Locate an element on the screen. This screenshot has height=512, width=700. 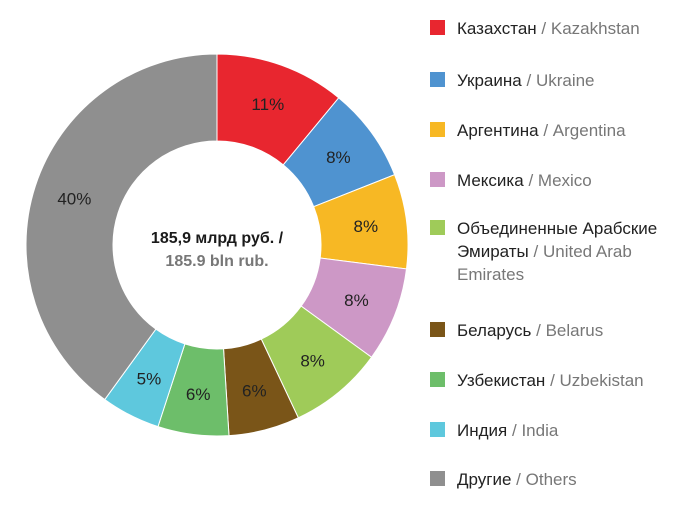
legend-label: Украина / Ukraine is located at coordinates (526, 80).